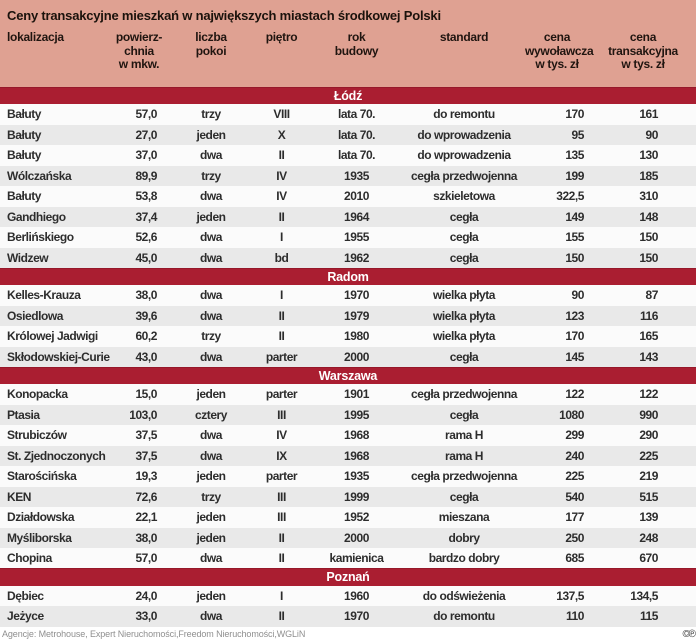  I want to click on cell-pietro: II, so click(281, 616).